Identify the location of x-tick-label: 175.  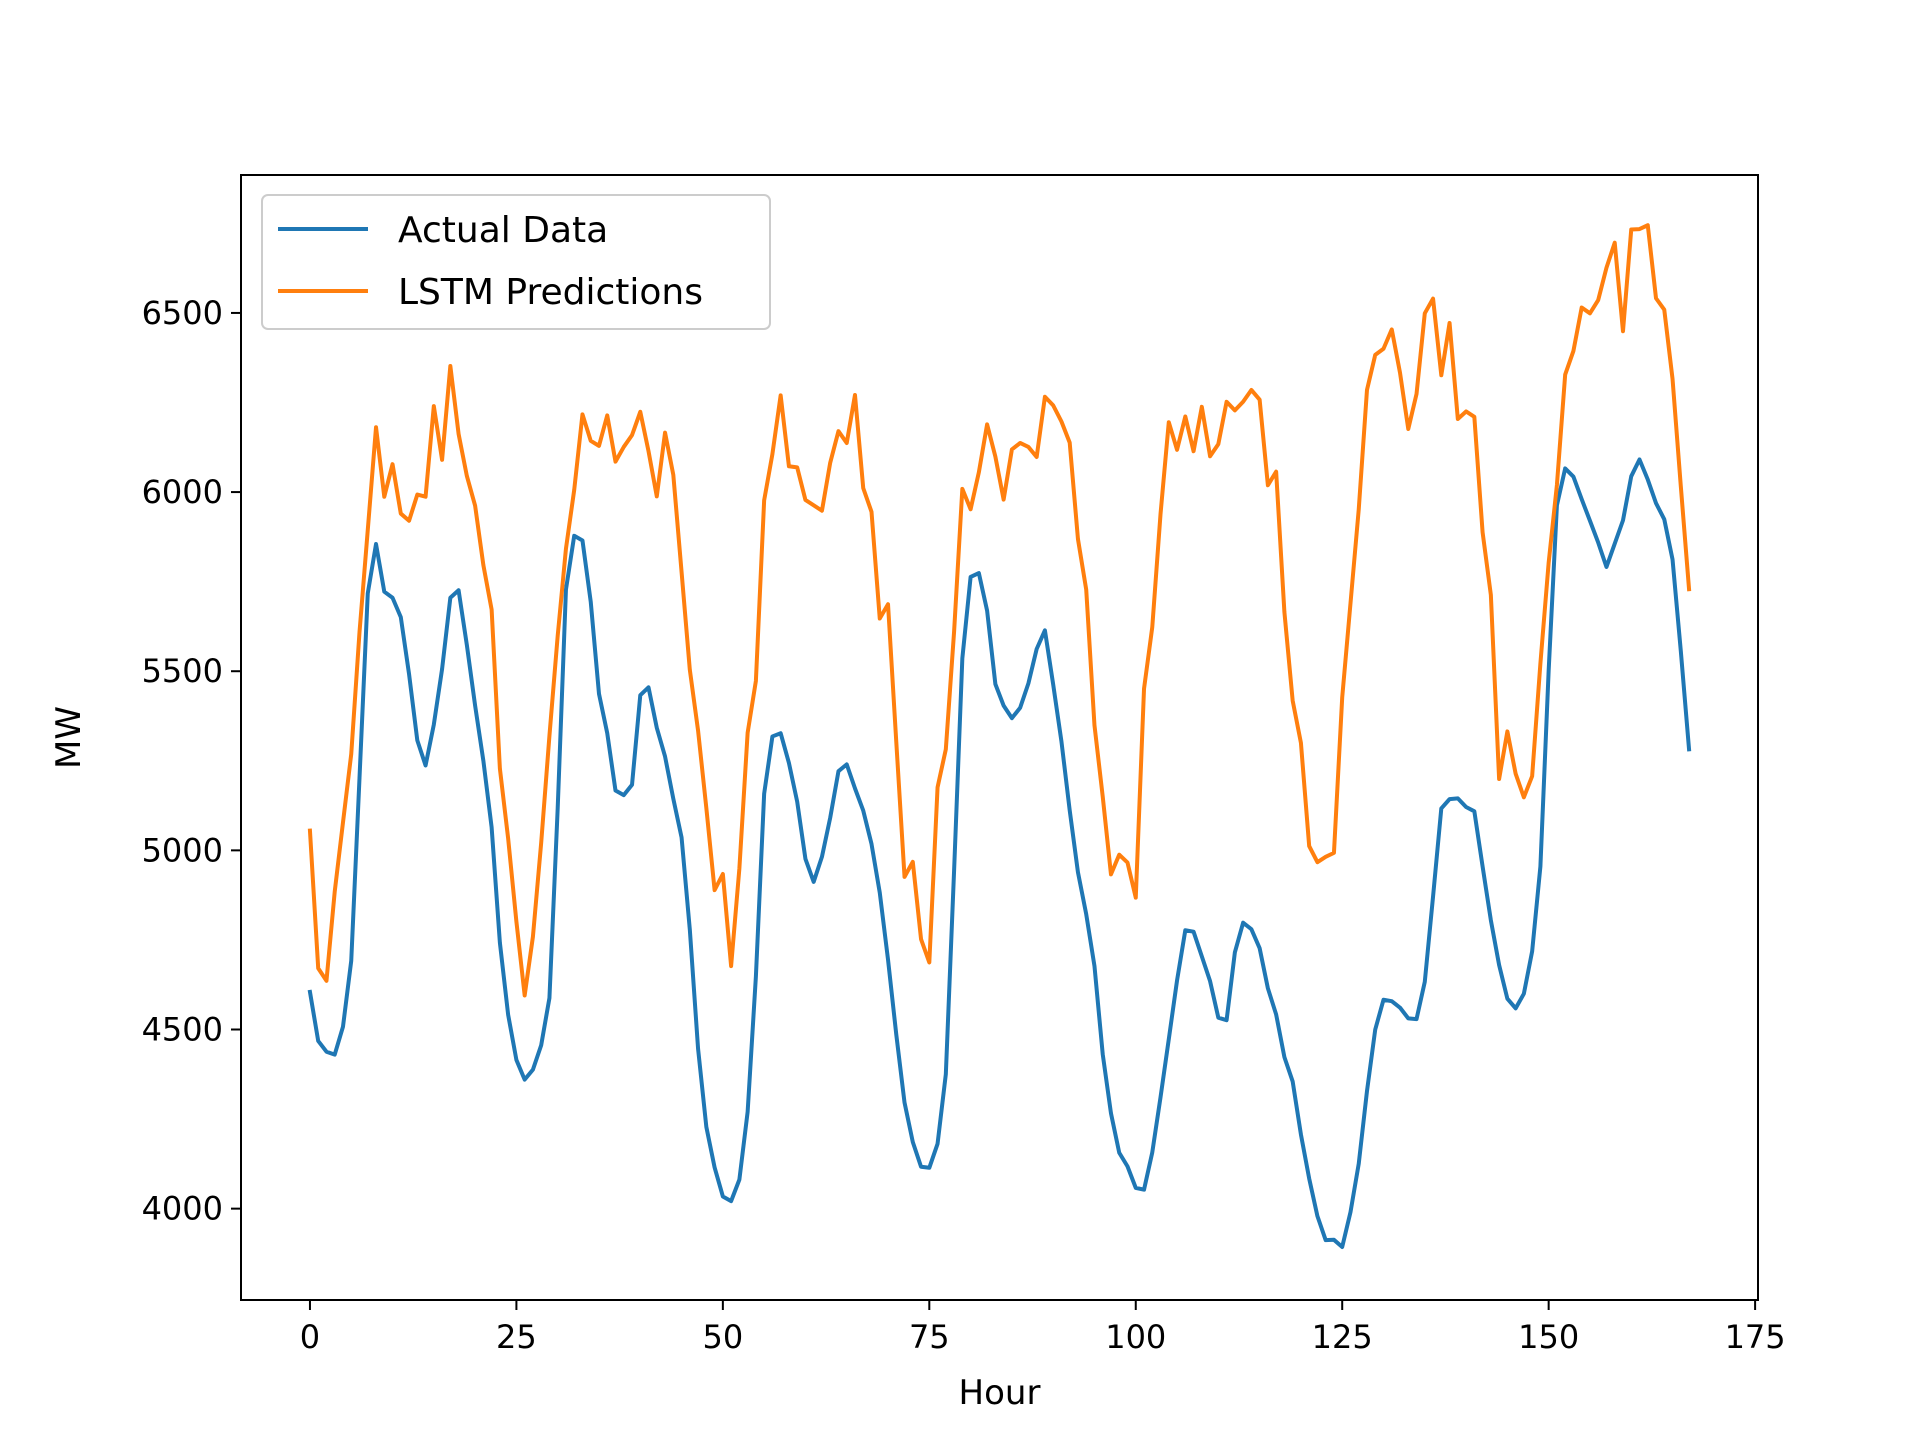
(1755, 1337).